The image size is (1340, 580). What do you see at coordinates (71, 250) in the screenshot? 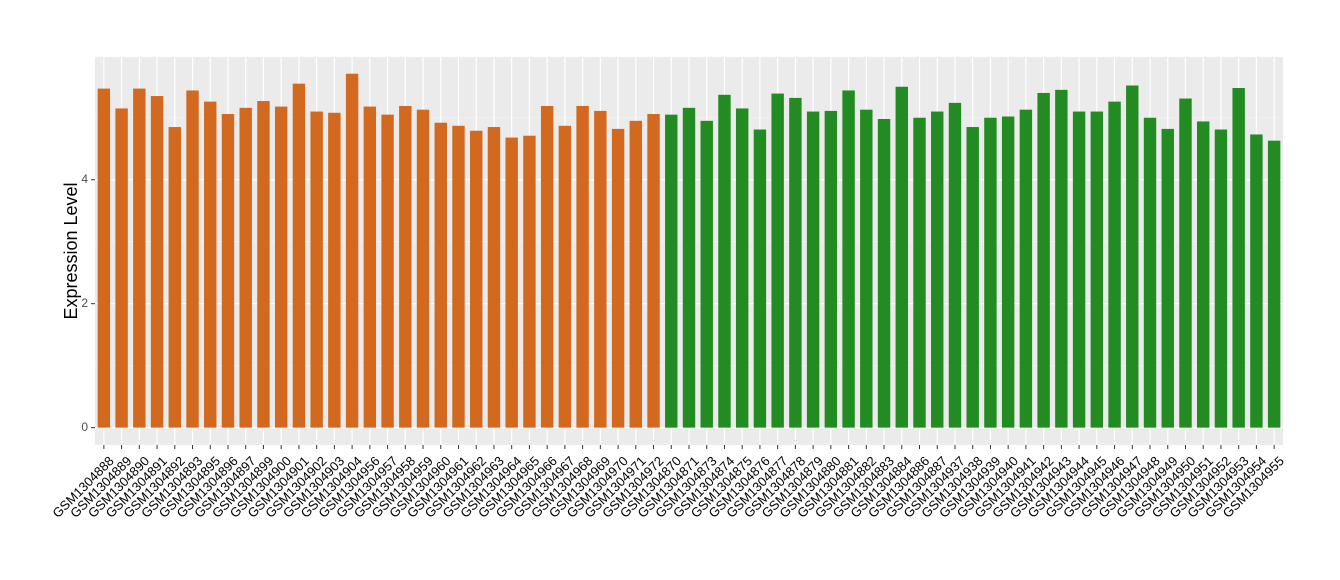
I see `y-axis-title: Expression Level` at bounding box center [71, 250].